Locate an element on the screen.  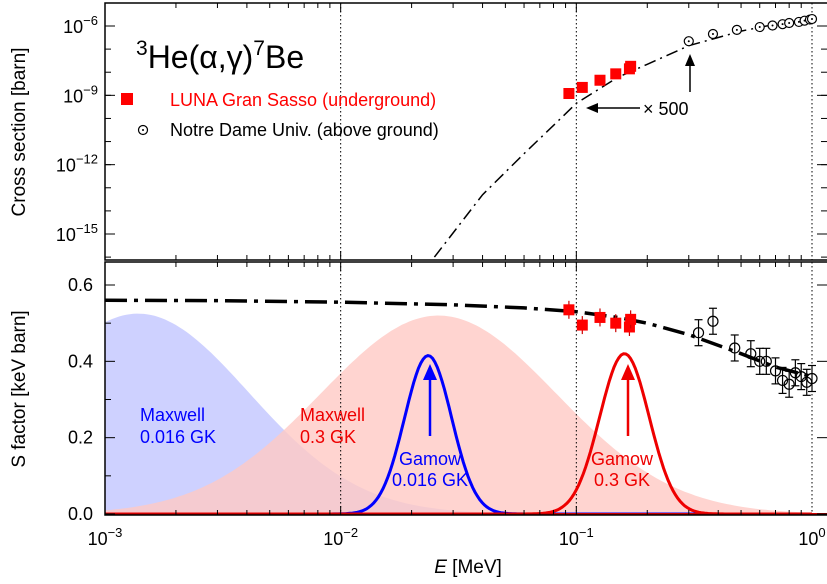
legend-luna-marker is located at coordinates (127, 99).